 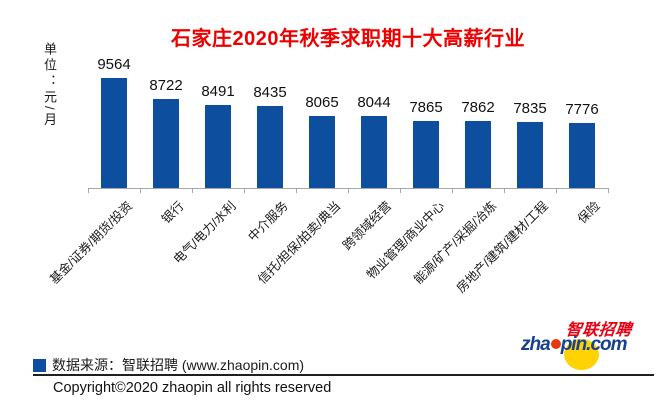 I want to click on bar-slot: 7835, so click(x=530, y=133).